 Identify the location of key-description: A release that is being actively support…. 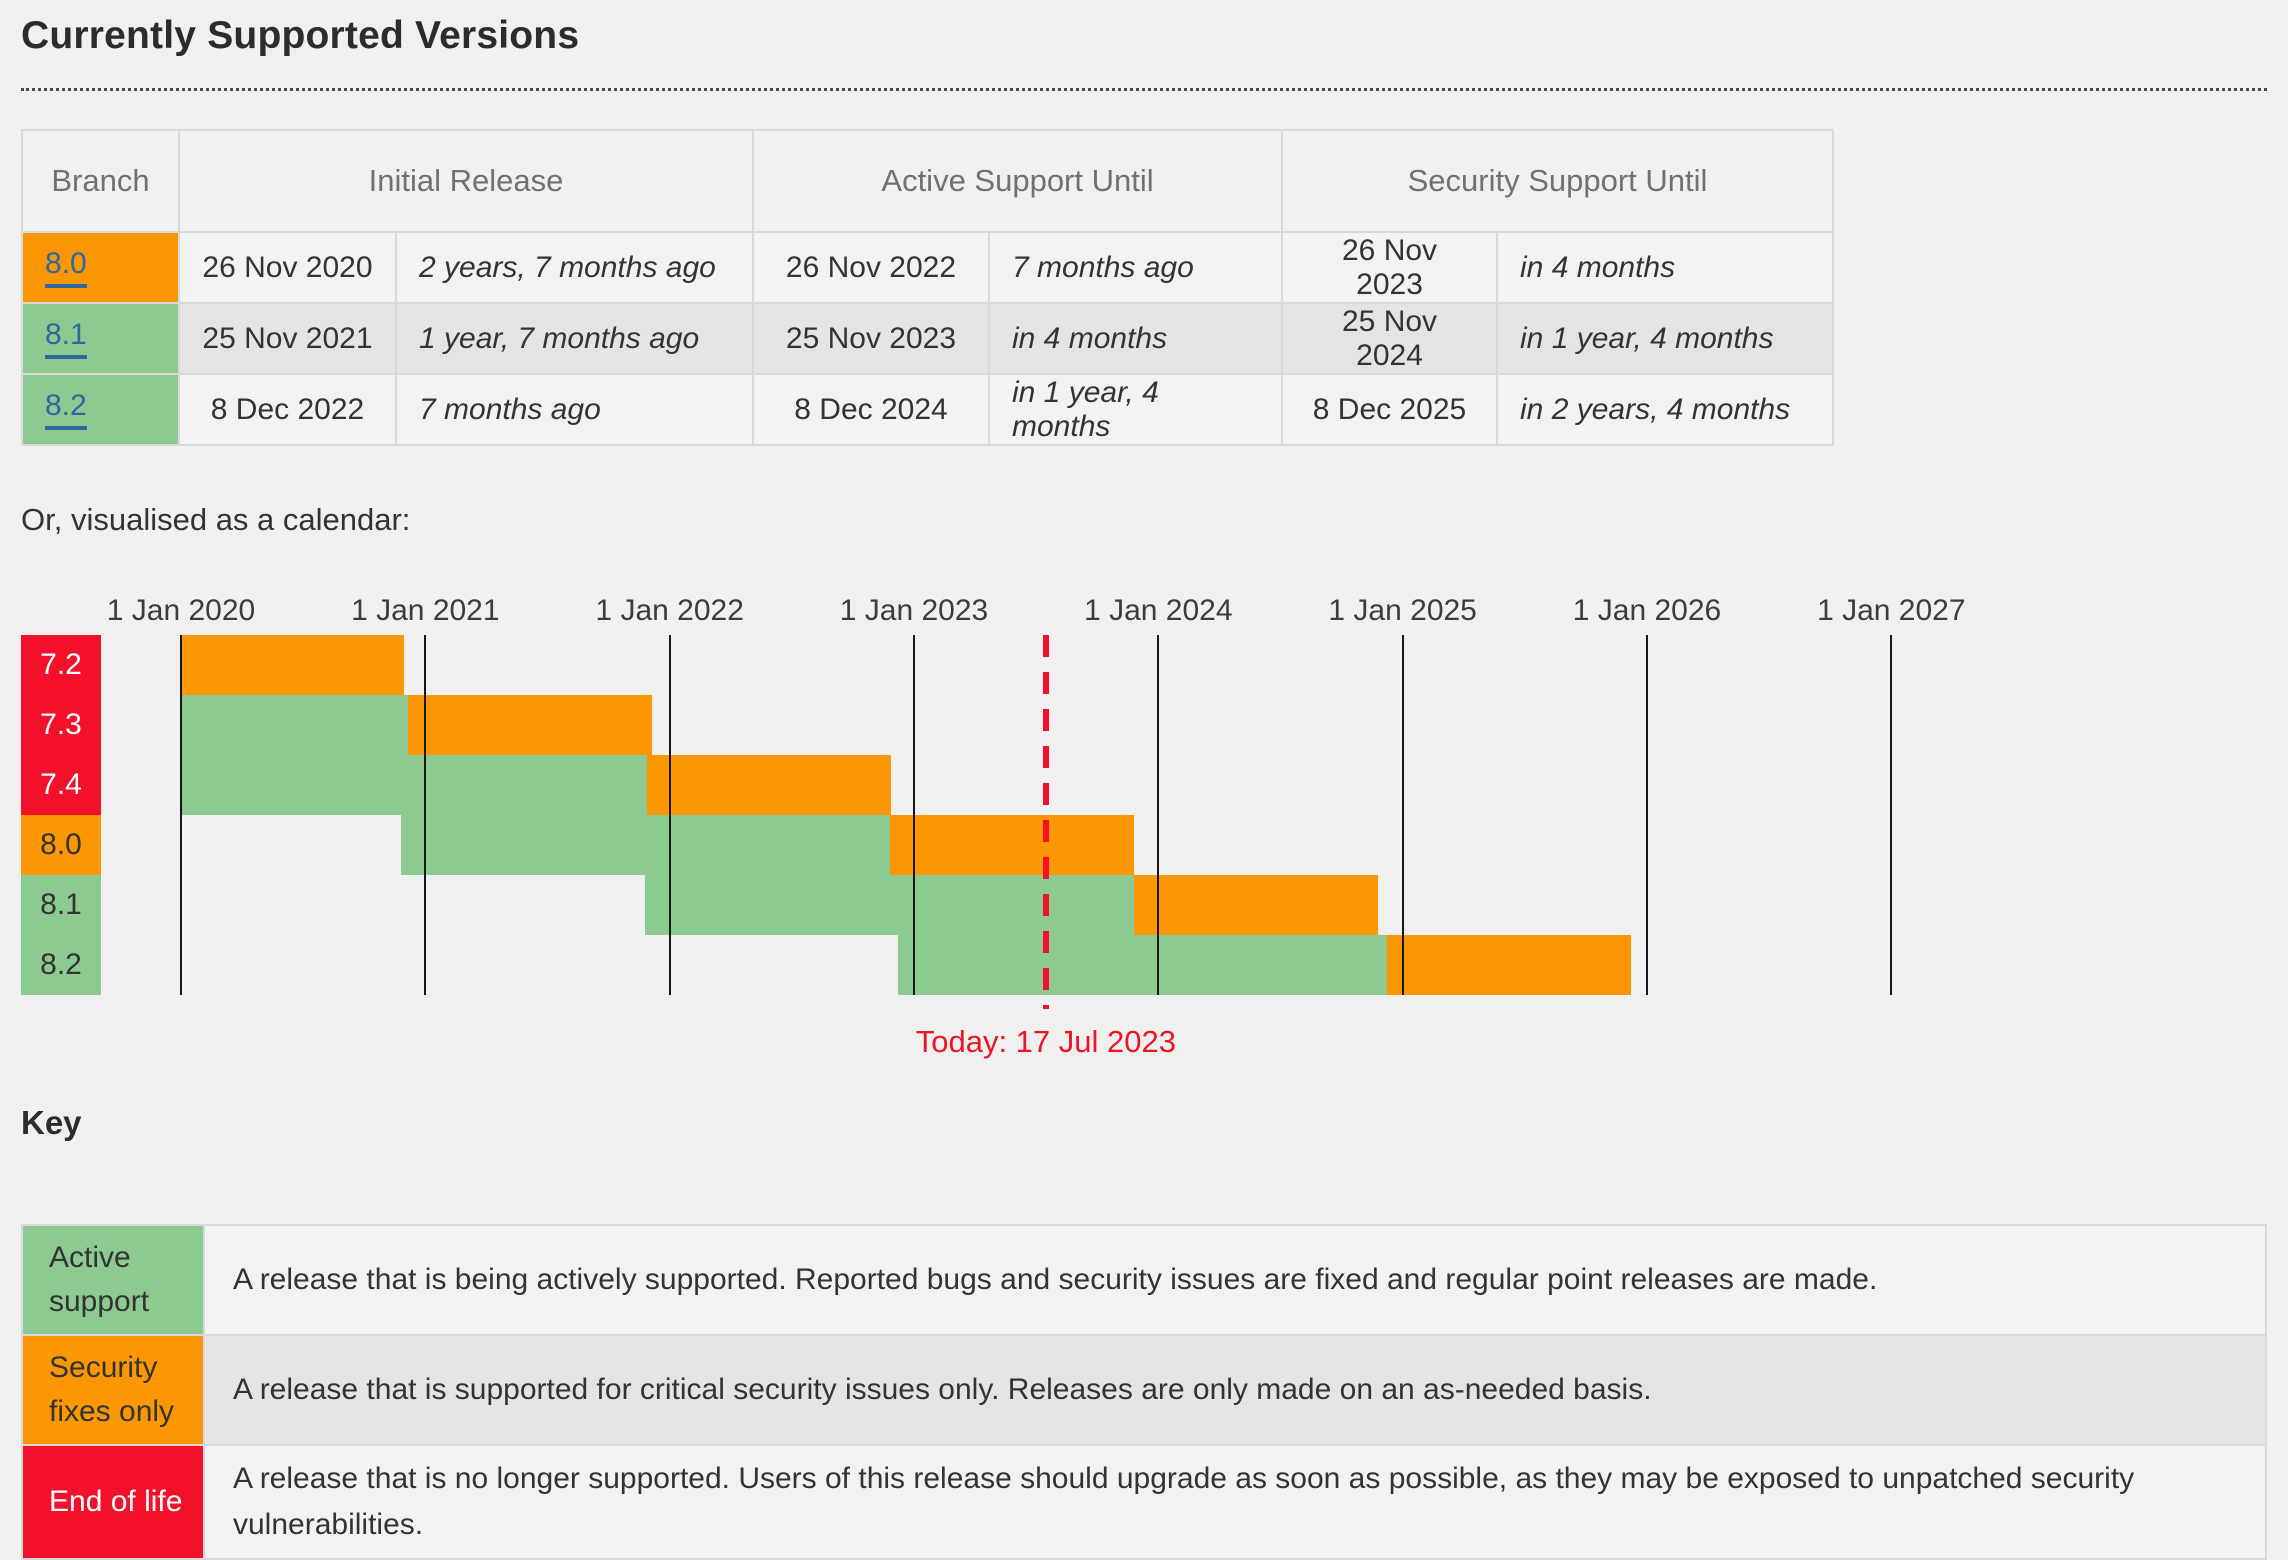
(1235, 1280).